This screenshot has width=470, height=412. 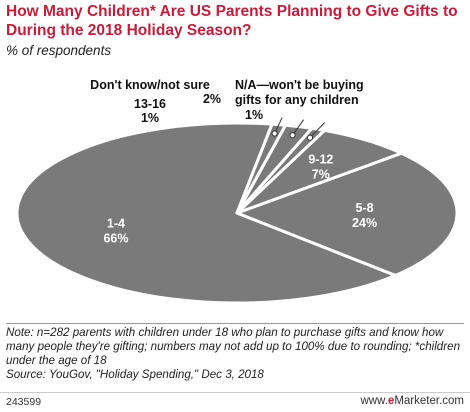 What do you see at coordinates (321, 175) in the screenshot?
I see `slice-value-3: 7%` at bounding box center [321, 175].